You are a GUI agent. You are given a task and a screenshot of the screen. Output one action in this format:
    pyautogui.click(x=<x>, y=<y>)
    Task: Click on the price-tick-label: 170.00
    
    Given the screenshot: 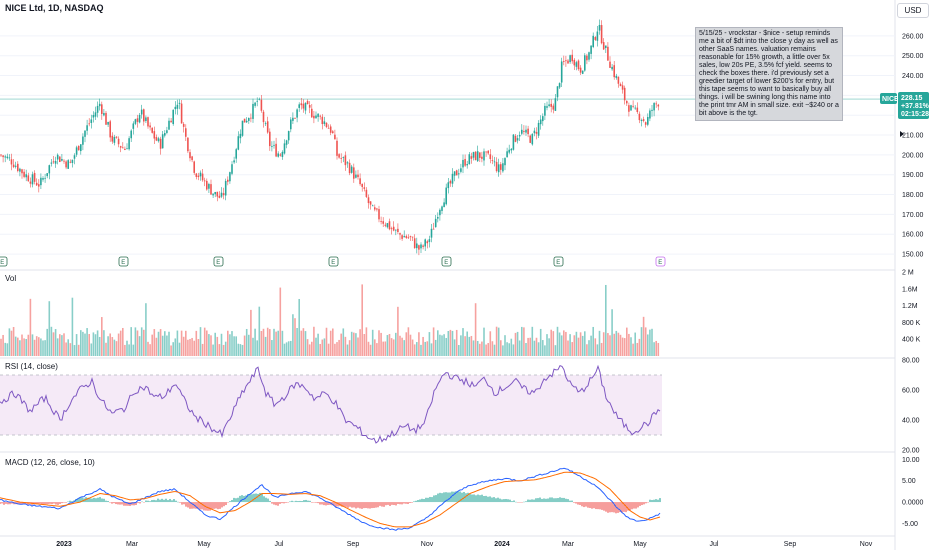 What is the action you would take?
    pyautogui.click(x=913, y=215)
    